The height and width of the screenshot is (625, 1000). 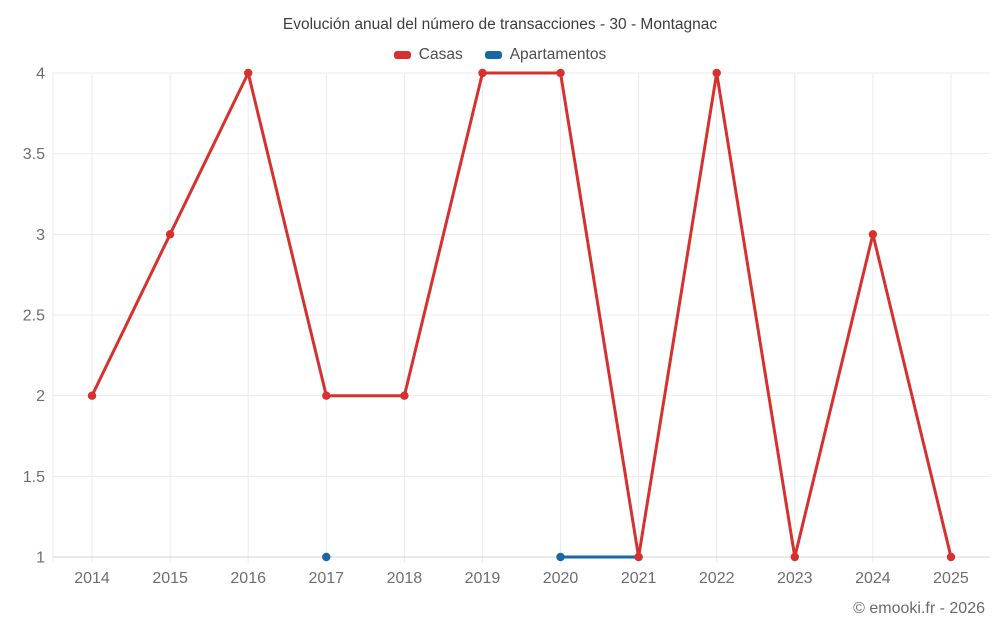 I want to click on legend-label-apartamentos: Apartamentos, so click(x=558, y=54).